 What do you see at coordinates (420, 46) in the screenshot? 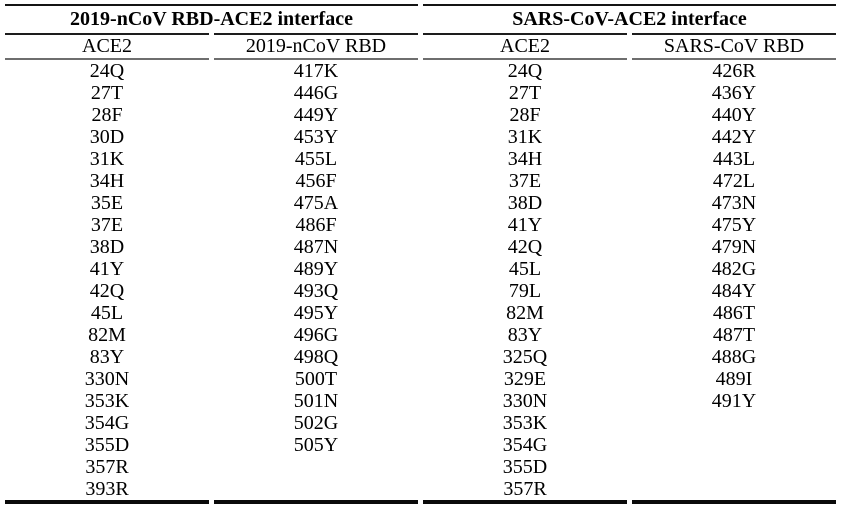
I see `column-header-row: ACE2 2019-nCoV RBD ACE2 SARS-CoV RBD` at bounding box center [420, 46].